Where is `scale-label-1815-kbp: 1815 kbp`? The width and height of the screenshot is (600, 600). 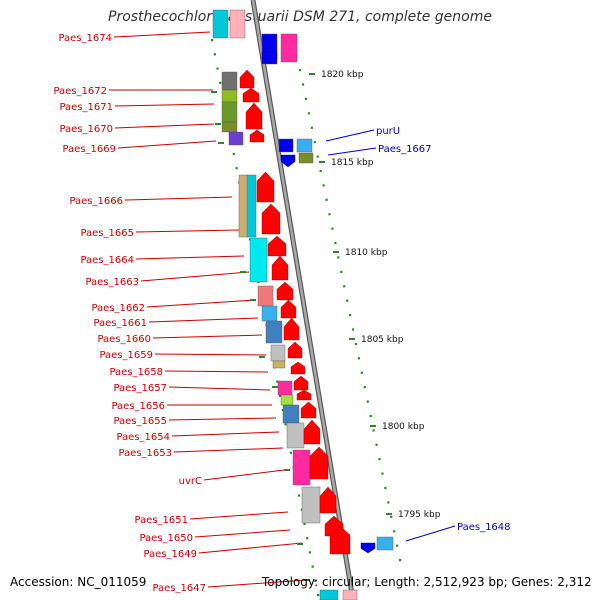 scale-label-1815-kbp: 1815 kbp is located at coordinates (352, 163).